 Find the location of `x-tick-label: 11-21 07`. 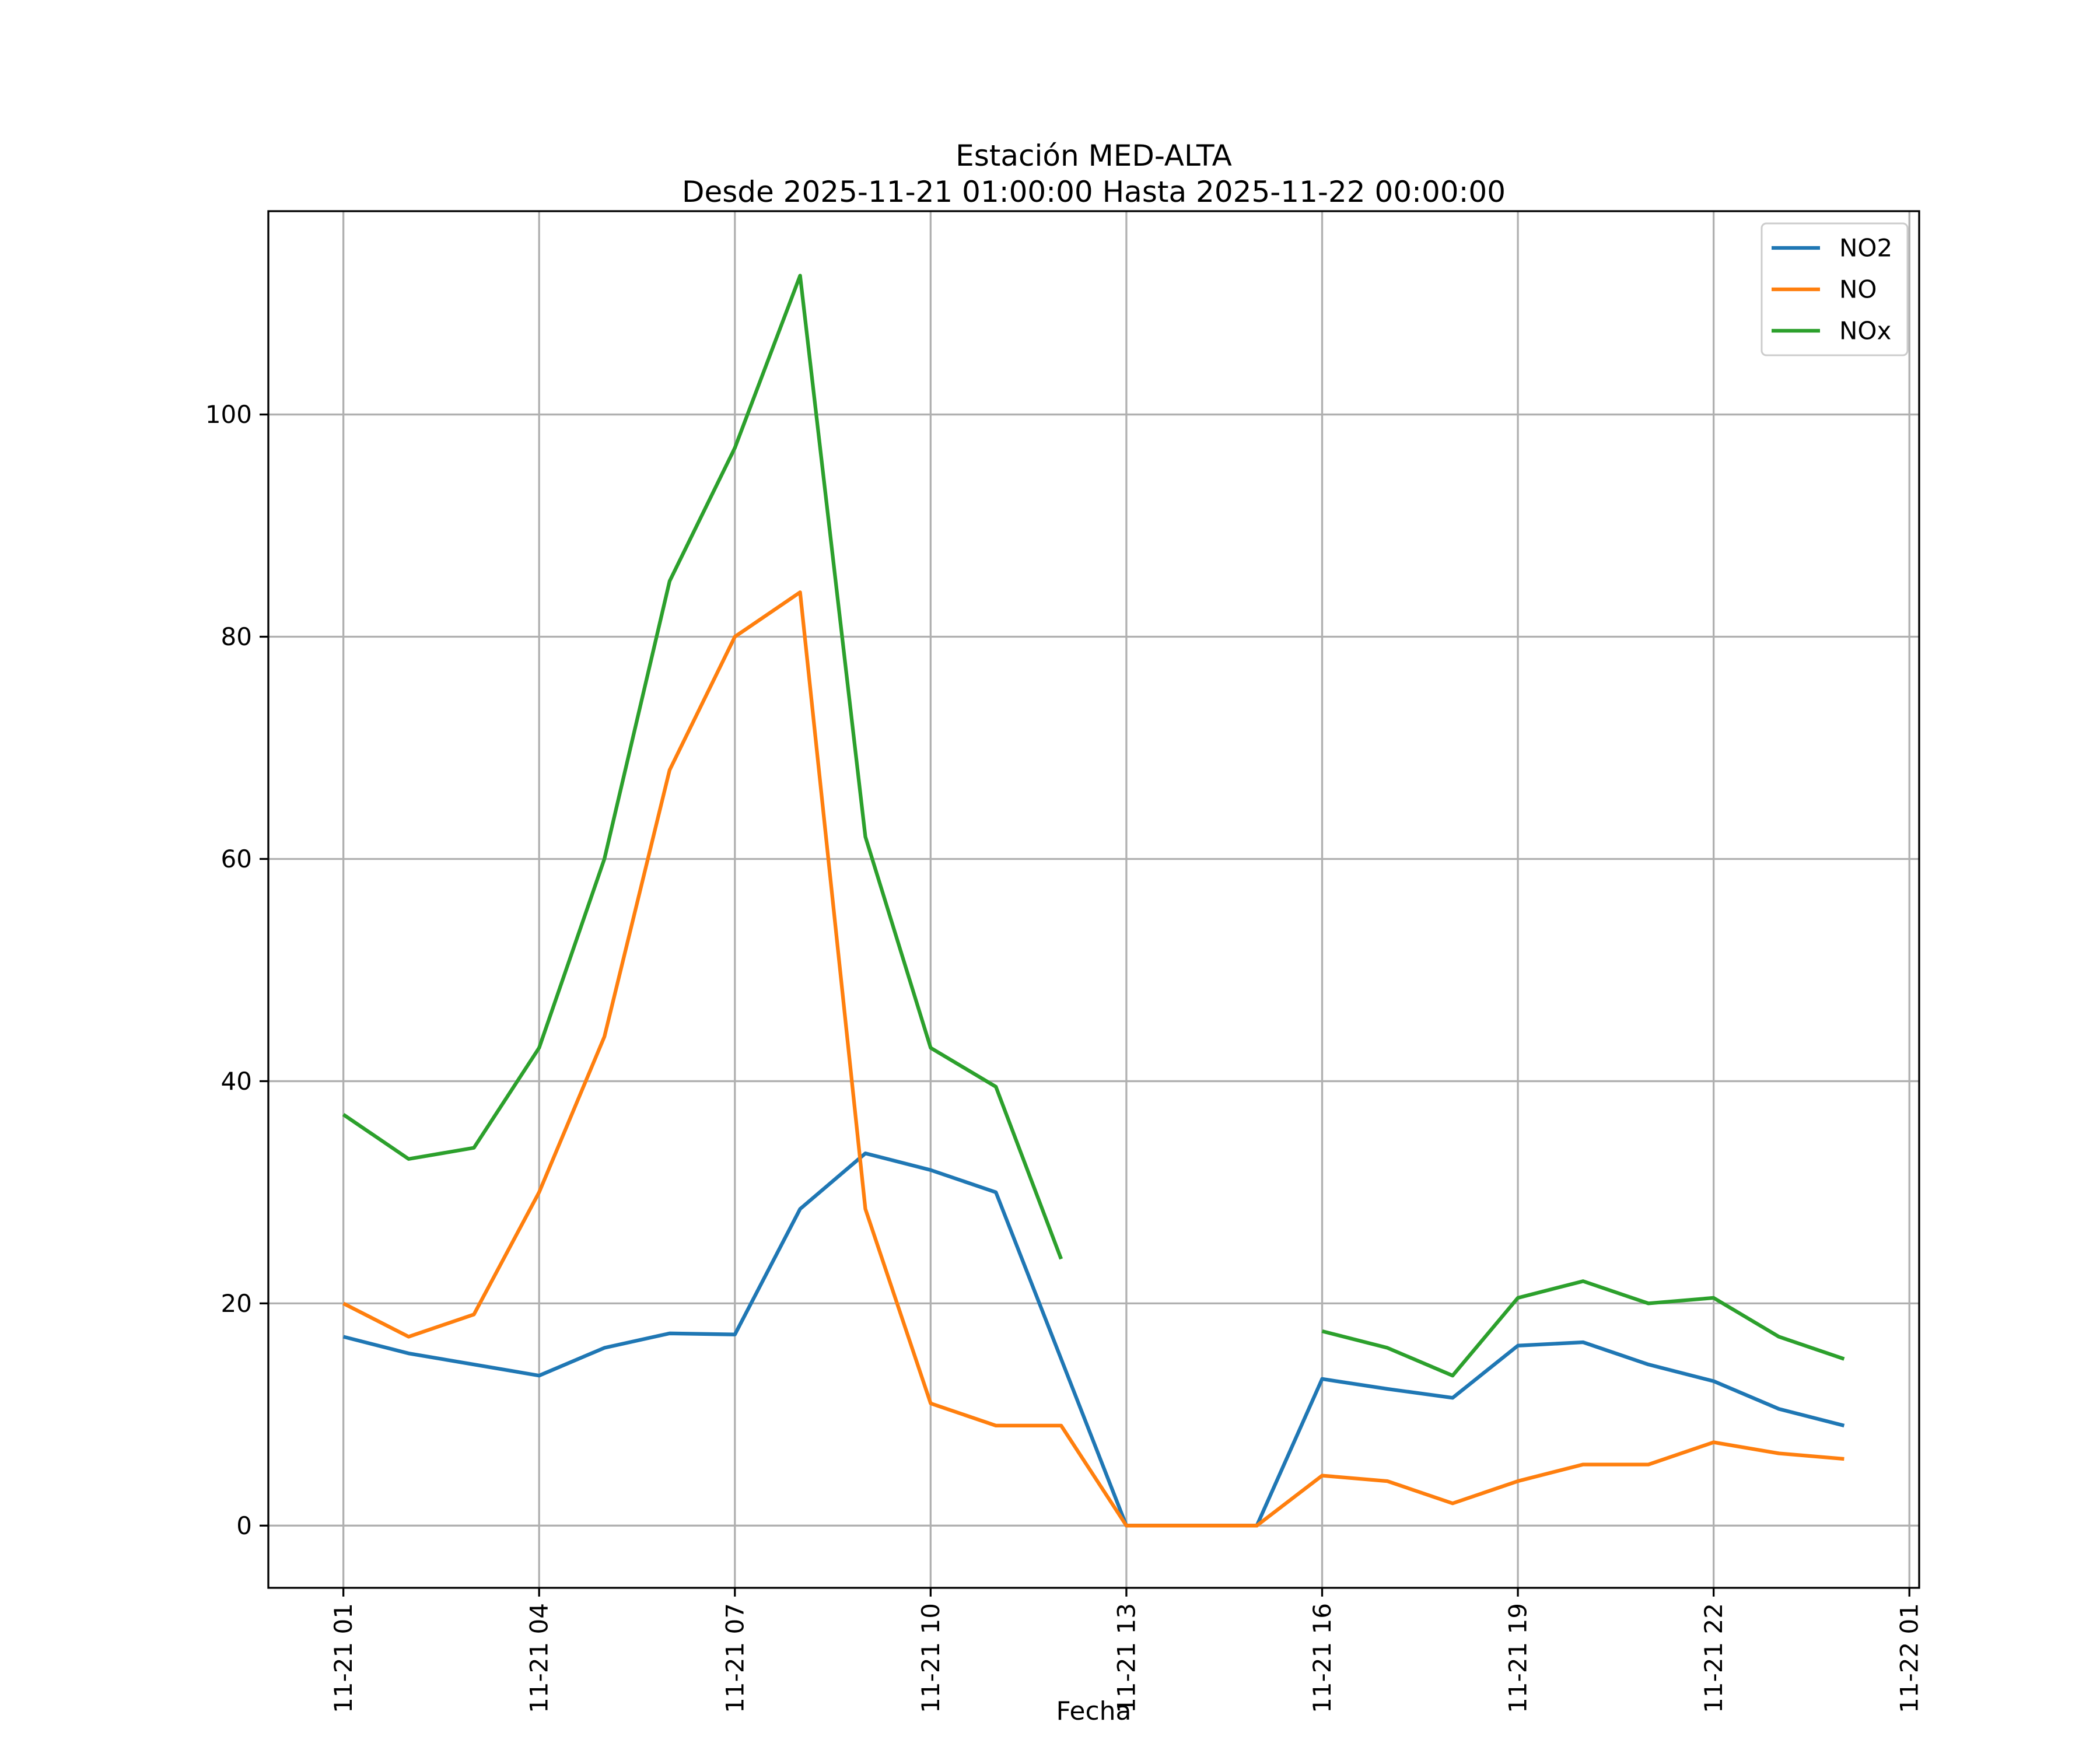

x-tick-label: 11-21 07 is located at coordinates (734, 1658).